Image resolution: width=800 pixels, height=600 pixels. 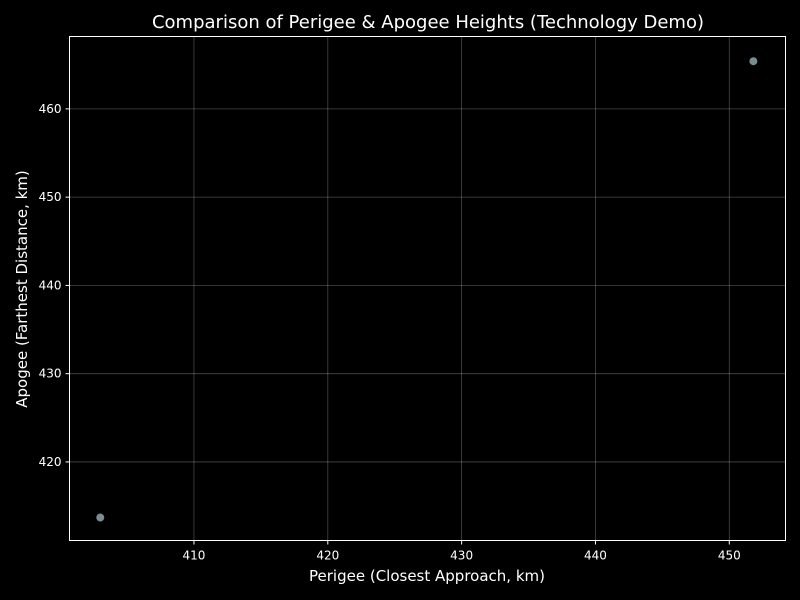 I want to click on x-tick-label: 410, so click(x=194, y=556).